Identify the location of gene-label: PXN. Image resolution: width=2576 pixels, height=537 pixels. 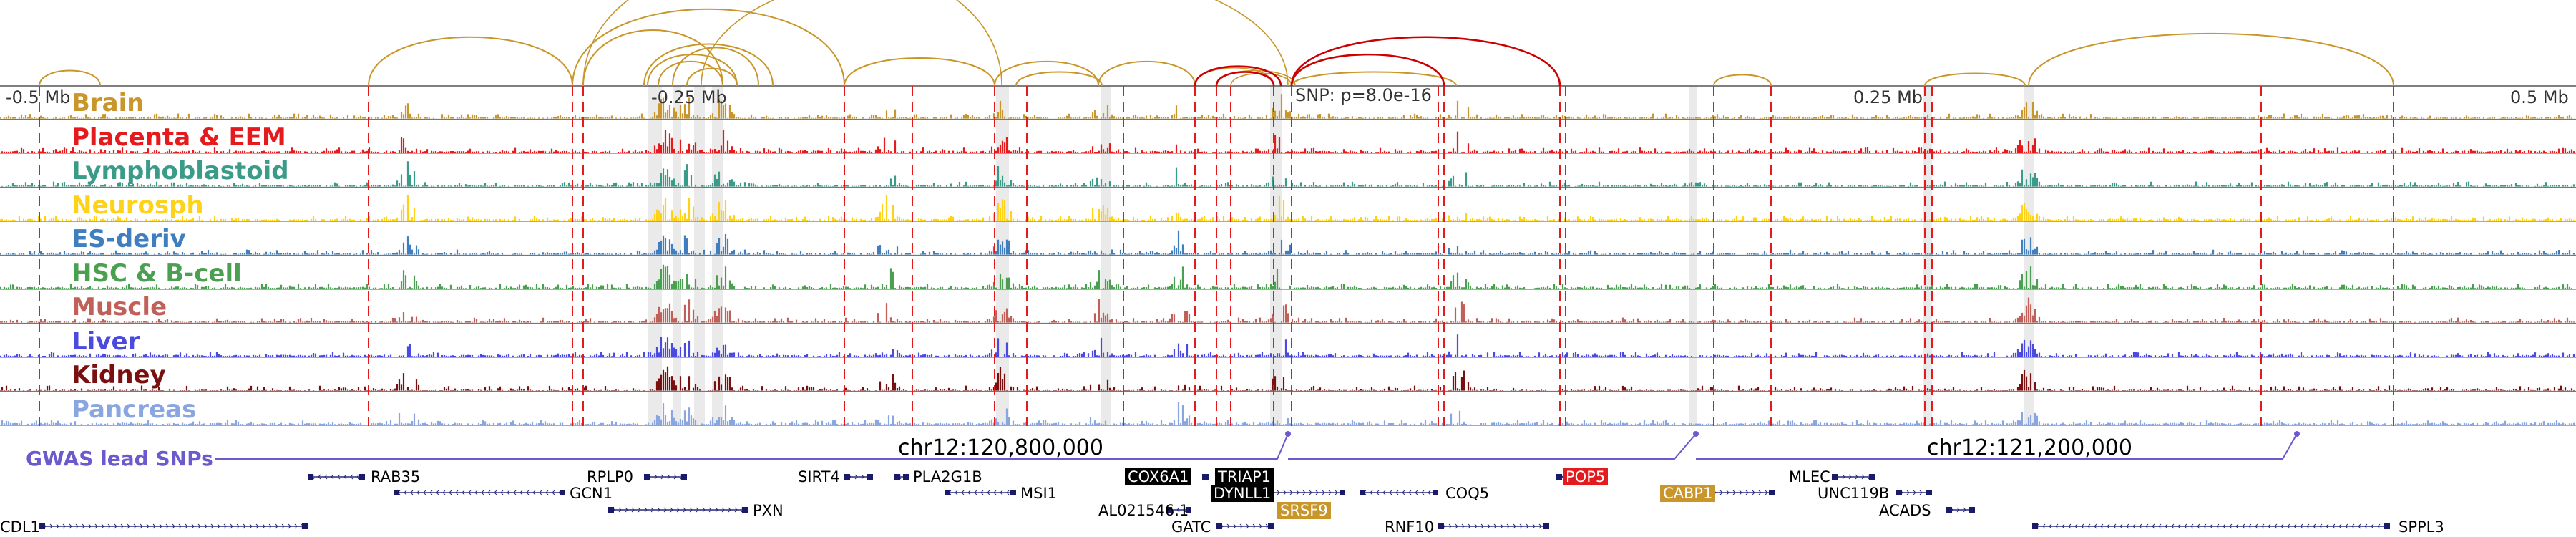
(769, 510).